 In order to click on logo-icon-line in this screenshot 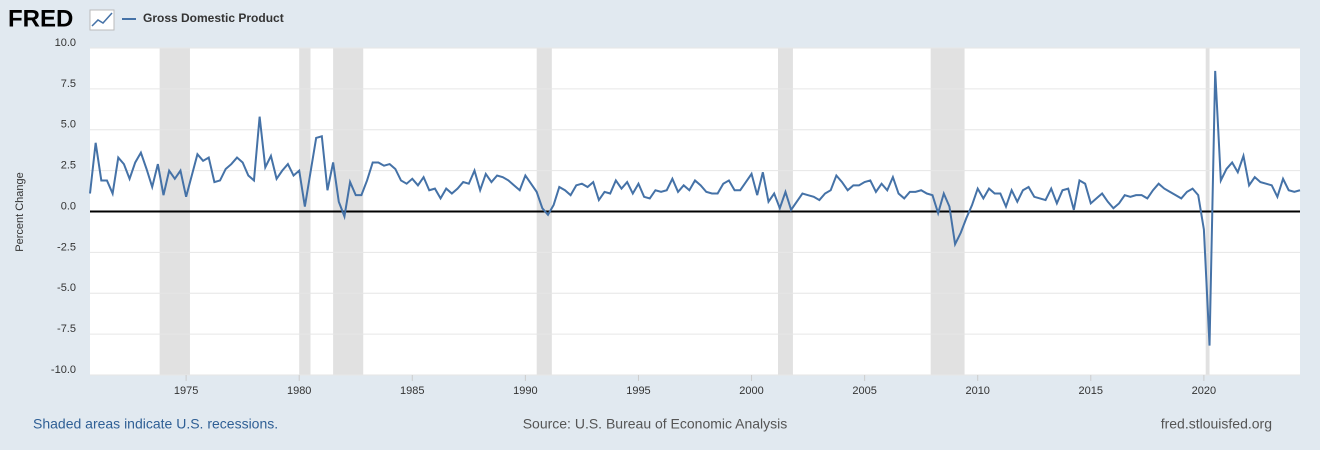, I will do `click(102, 19)`.